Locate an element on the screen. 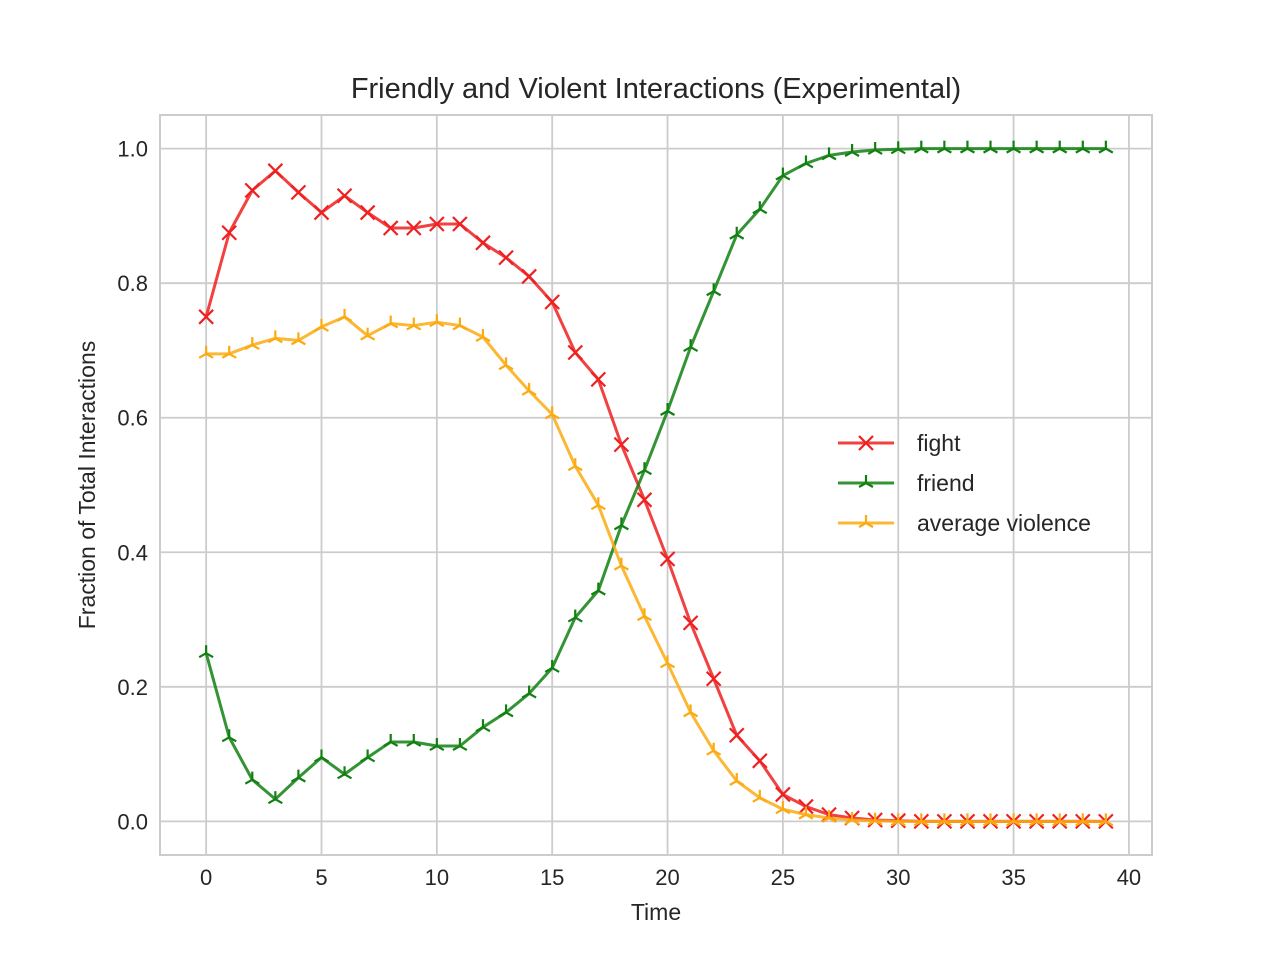 This screenshot has width=1280, height=960. y-tick-label: 0.6 is located at coordinates (132, 418).